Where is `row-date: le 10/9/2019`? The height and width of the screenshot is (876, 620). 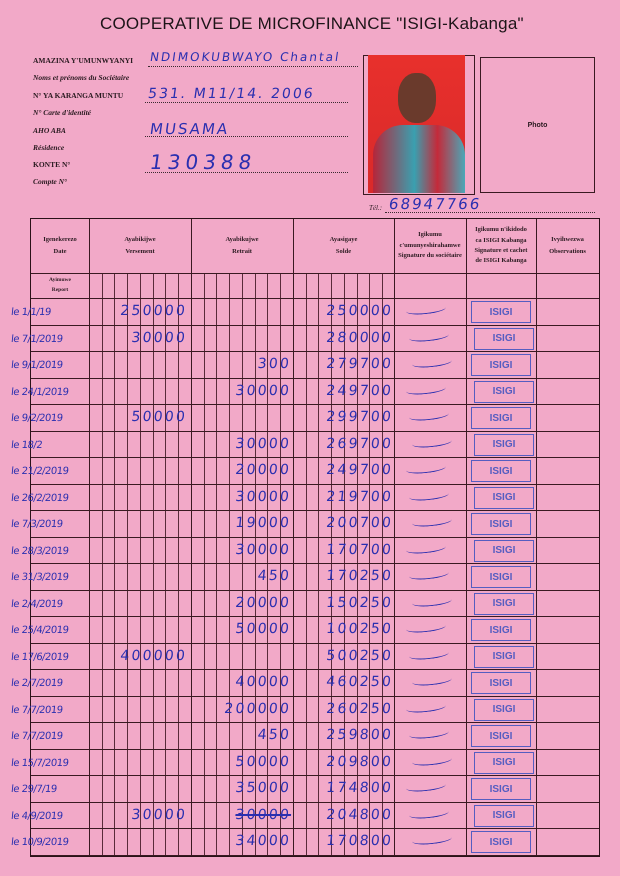
row-date: le 10/9/2019 is located at coordinates (39, 842).